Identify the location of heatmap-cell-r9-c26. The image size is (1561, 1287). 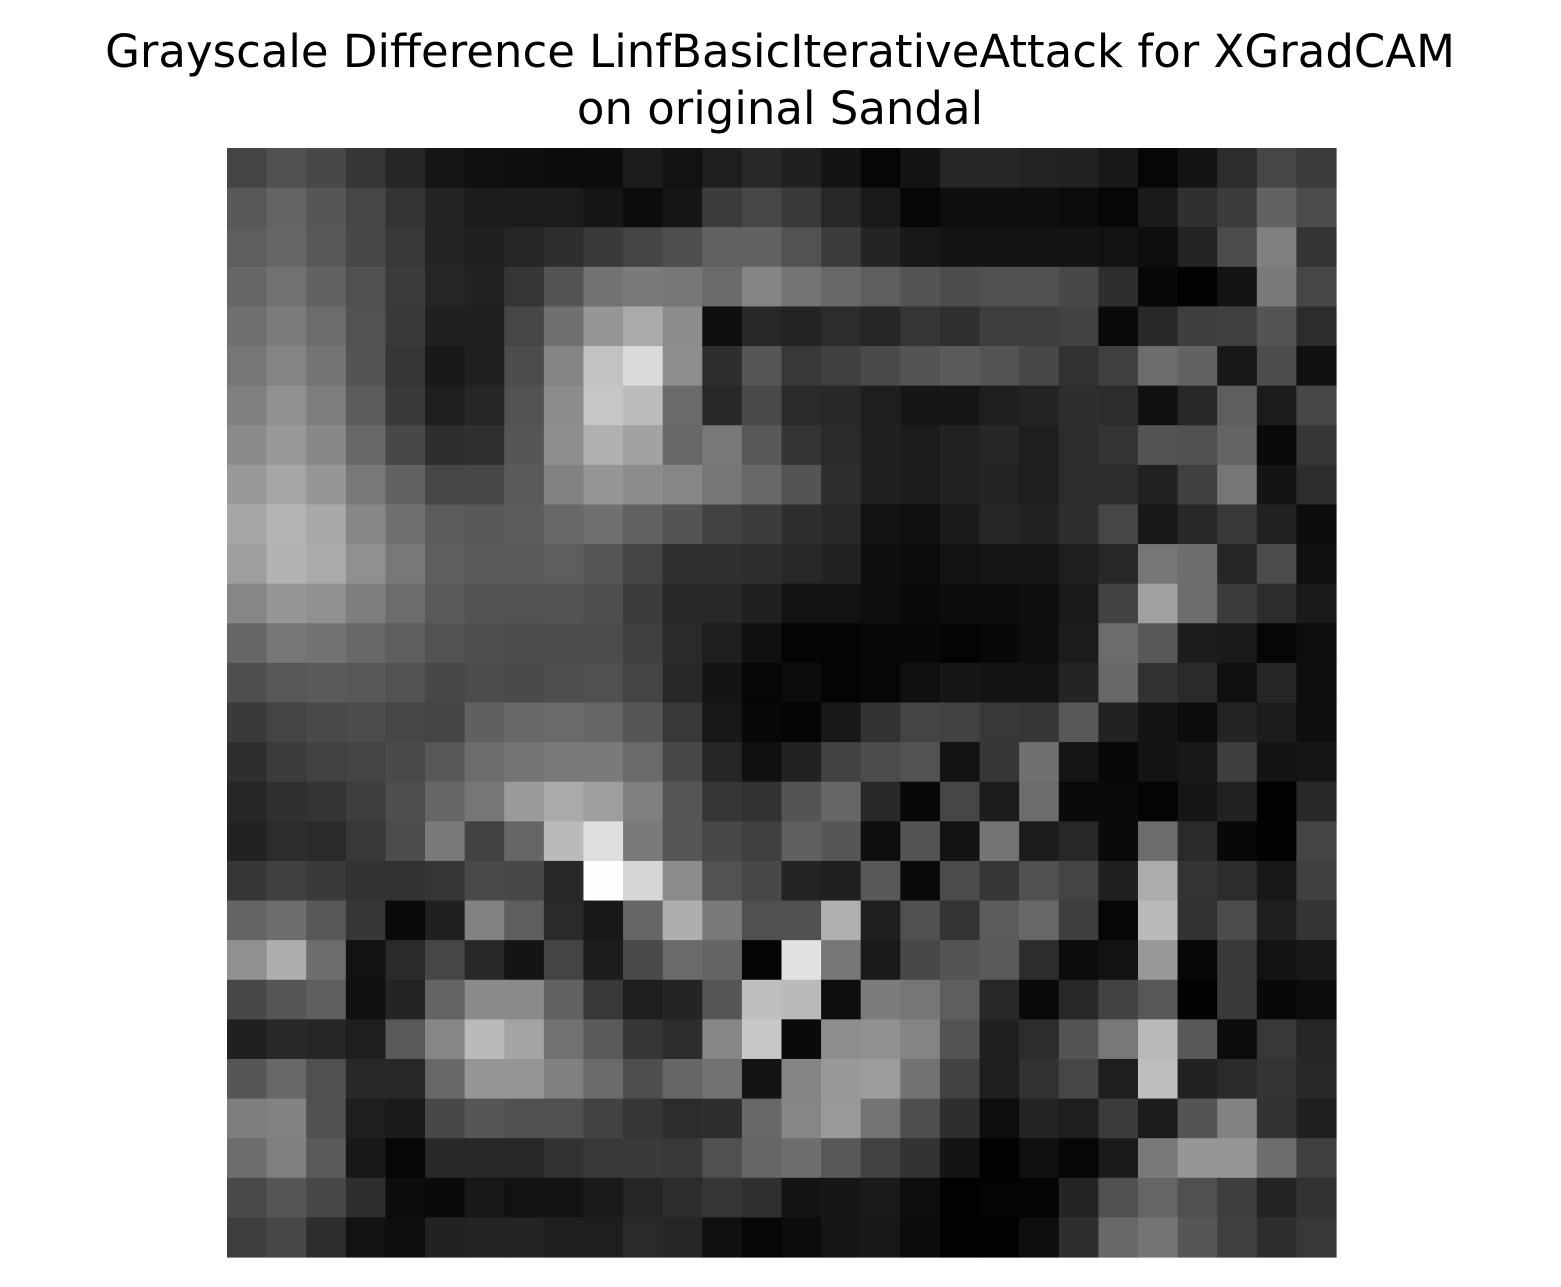
(1276, 524).